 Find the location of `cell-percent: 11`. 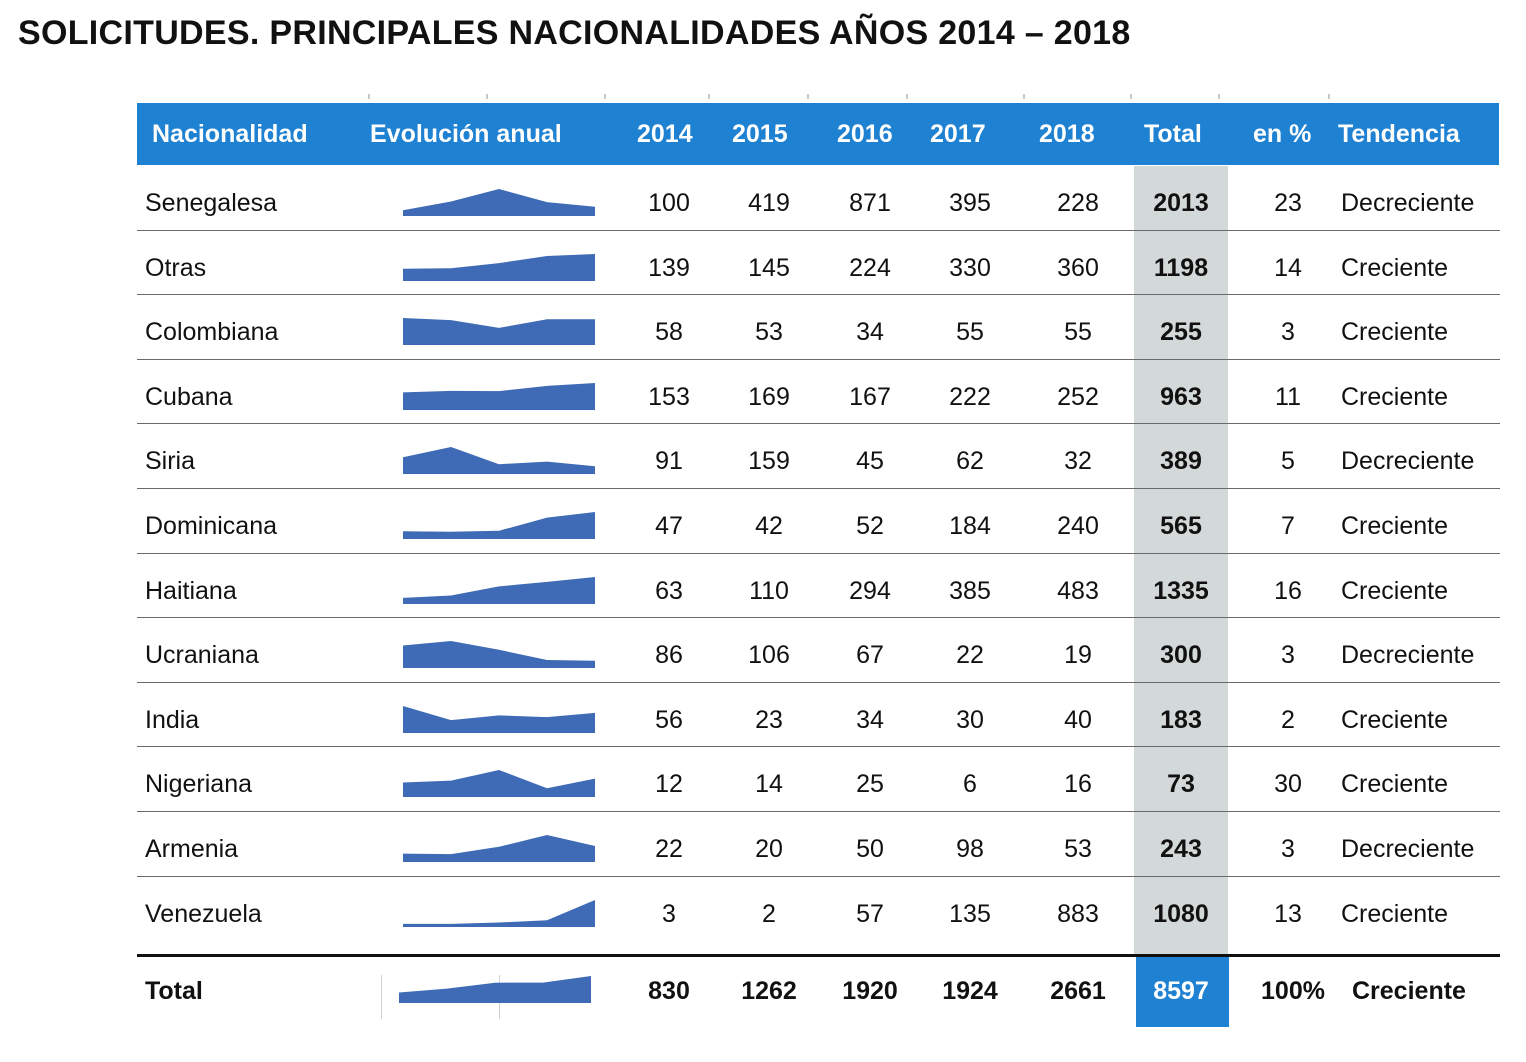

cell-percent: 11 is located at coordinates (1288, 397).